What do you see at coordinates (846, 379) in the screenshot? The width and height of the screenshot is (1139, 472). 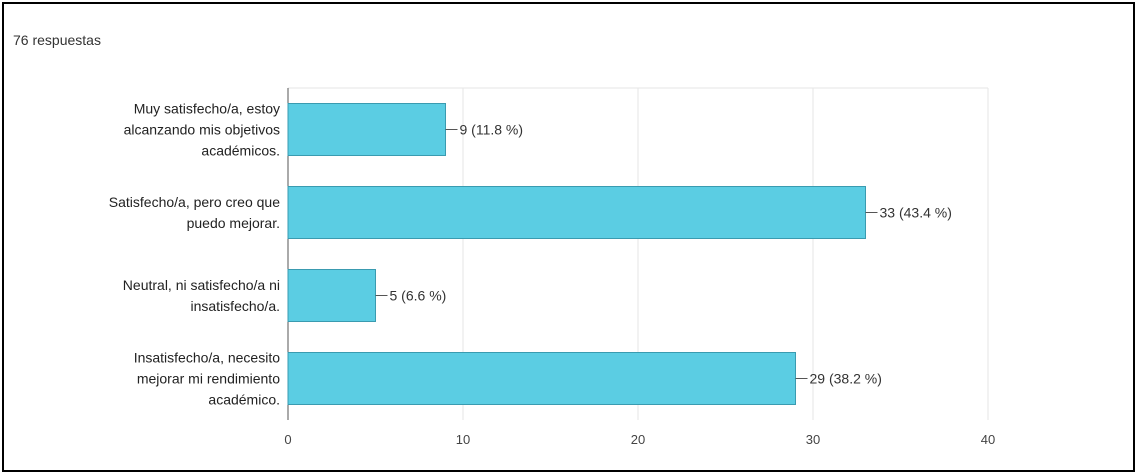 I see `data-label: 29 (38.2 %)` at bounding box center [846, 379].